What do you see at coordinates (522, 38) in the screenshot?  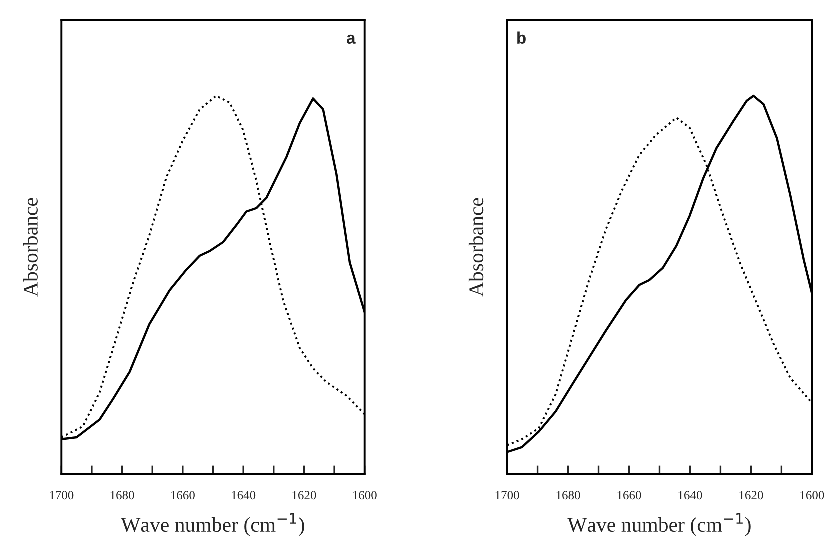 I see `text: b` at bounding box center [522, 38].